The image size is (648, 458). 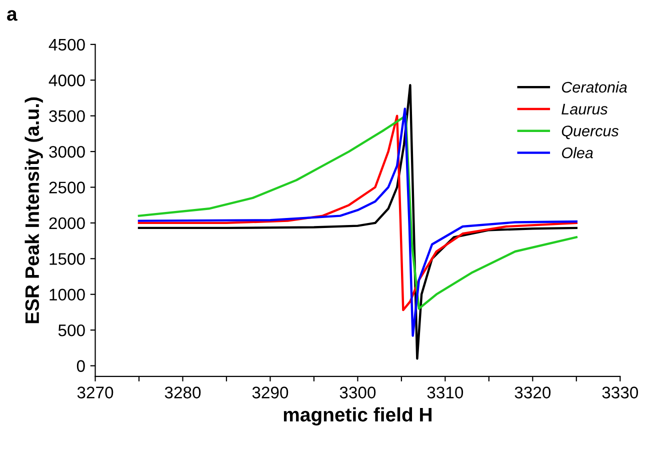 I want to click on y-tick-label: 3000, so click(x=67, y=152).